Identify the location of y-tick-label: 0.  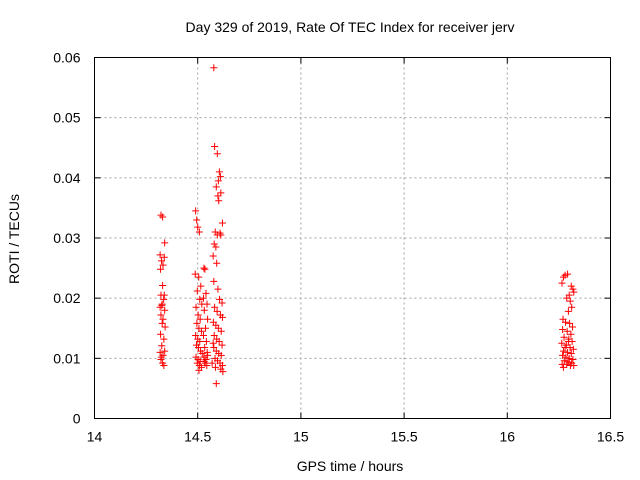
(77, 419).